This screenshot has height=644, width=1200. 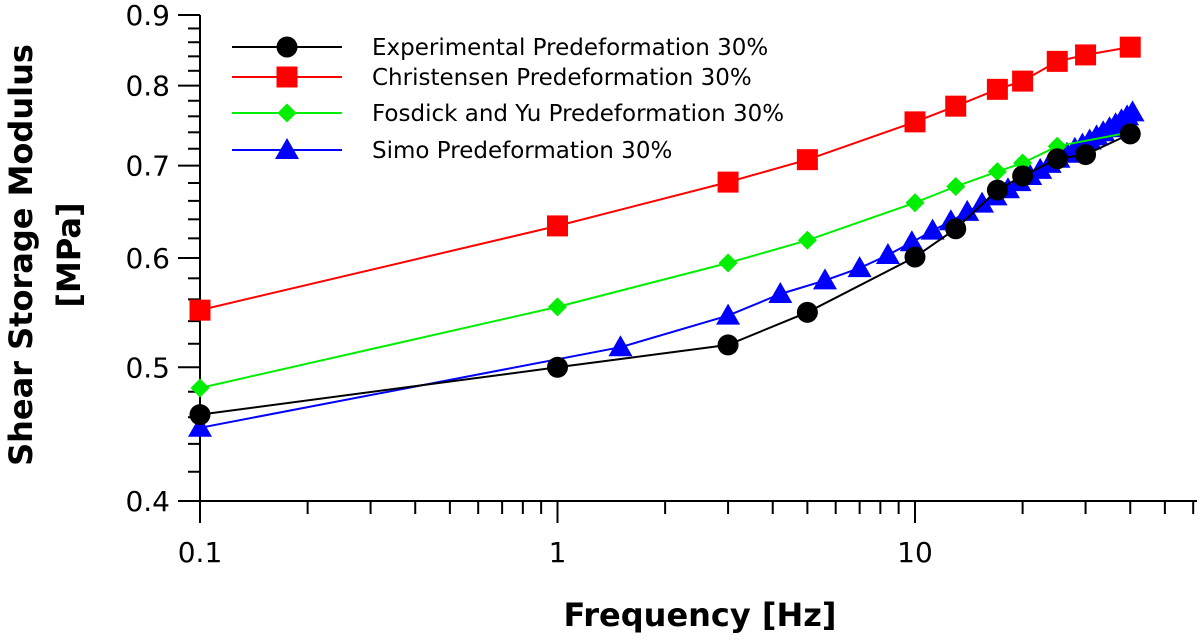 What do you see at coordinates (147, 367) in the screenshot?
I see `y-tick-label: 0.5` at bounding box center [147, 367].